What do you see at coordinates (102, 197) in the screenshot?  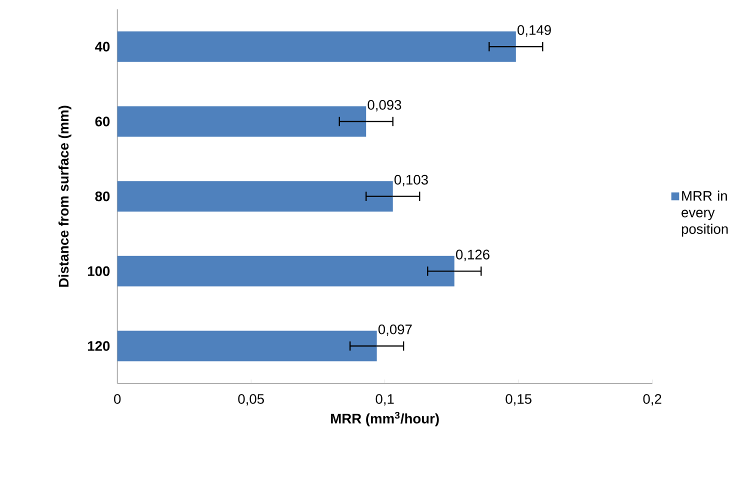 I see `y-tick-label: 80` at bounding box center [102, 197].